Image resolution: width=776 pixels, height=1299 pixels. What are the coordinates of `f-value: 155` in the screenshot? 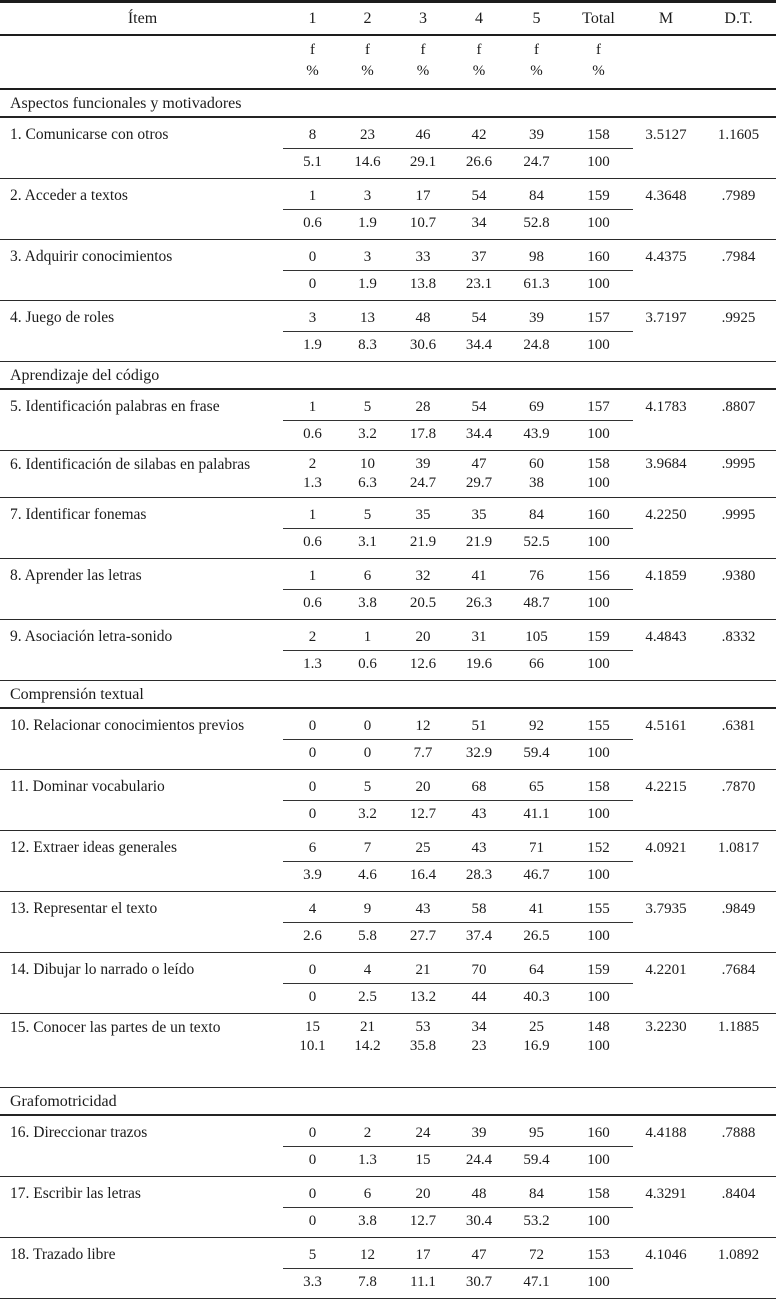 It's located at (598, 726).